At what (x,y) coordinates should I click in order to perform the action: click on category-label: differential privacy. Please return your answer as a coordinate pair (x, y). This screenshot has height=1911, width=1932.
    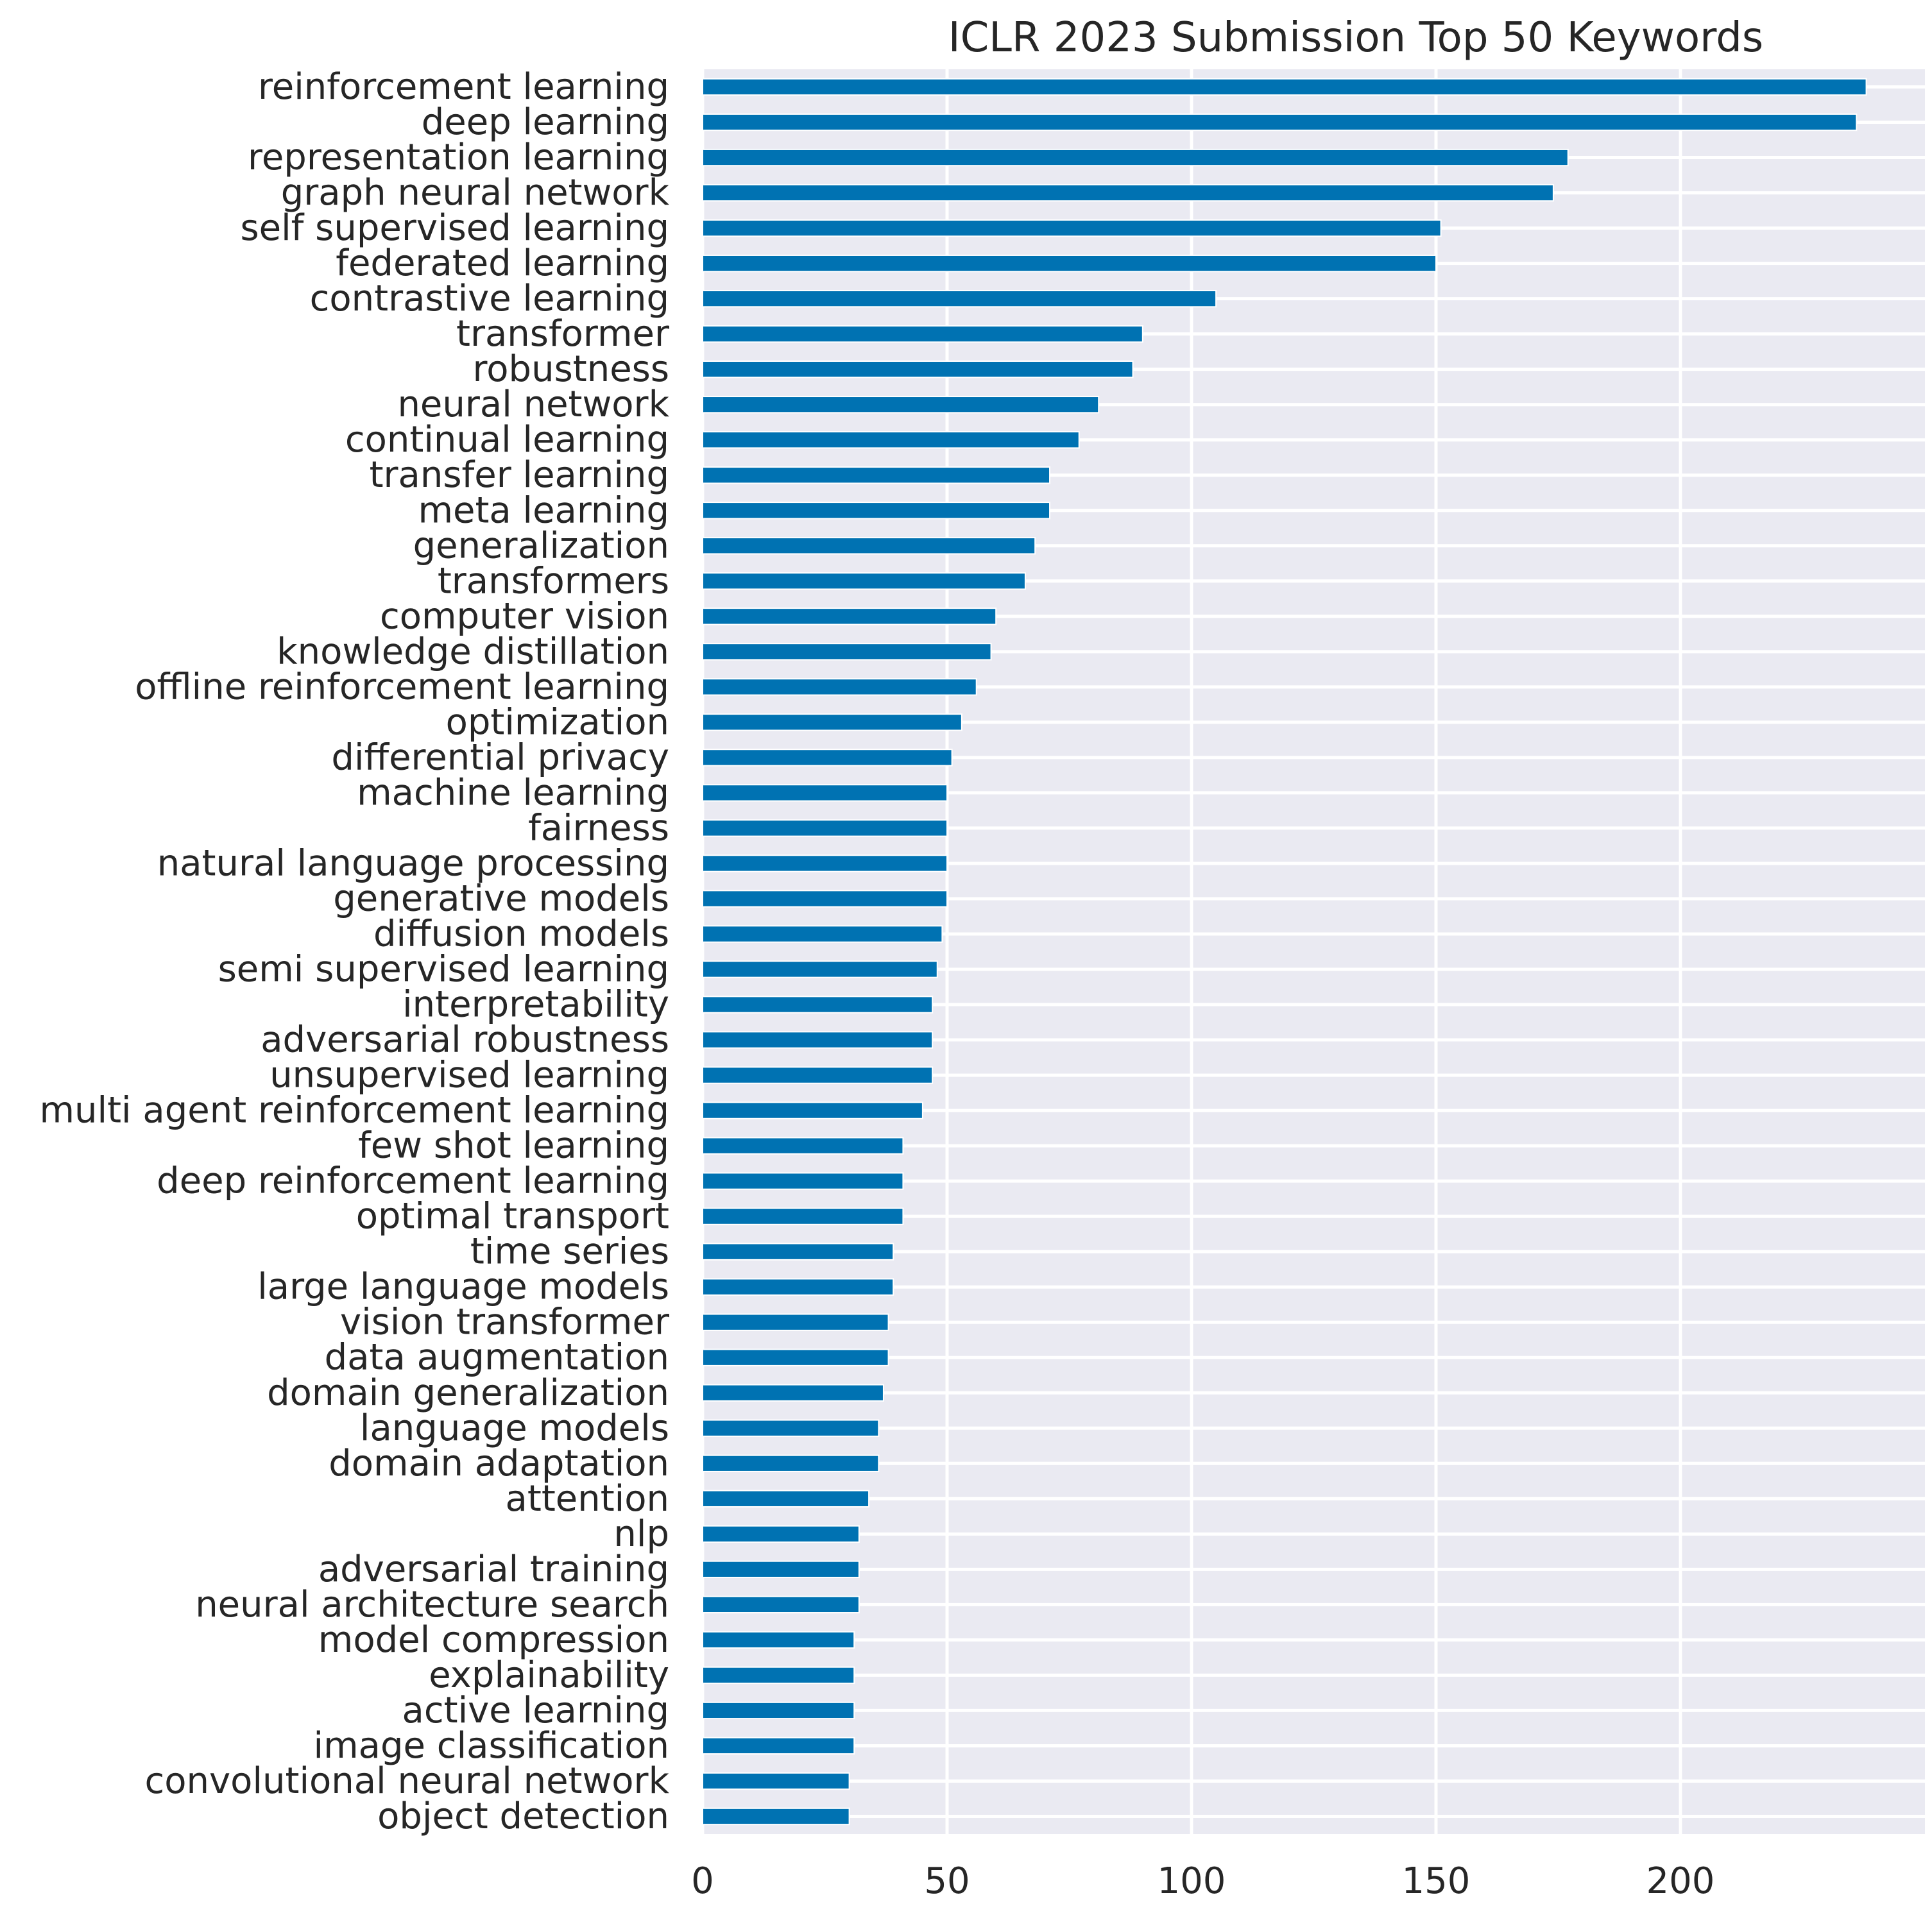
    Looking at the image, I should click on (500, 757).